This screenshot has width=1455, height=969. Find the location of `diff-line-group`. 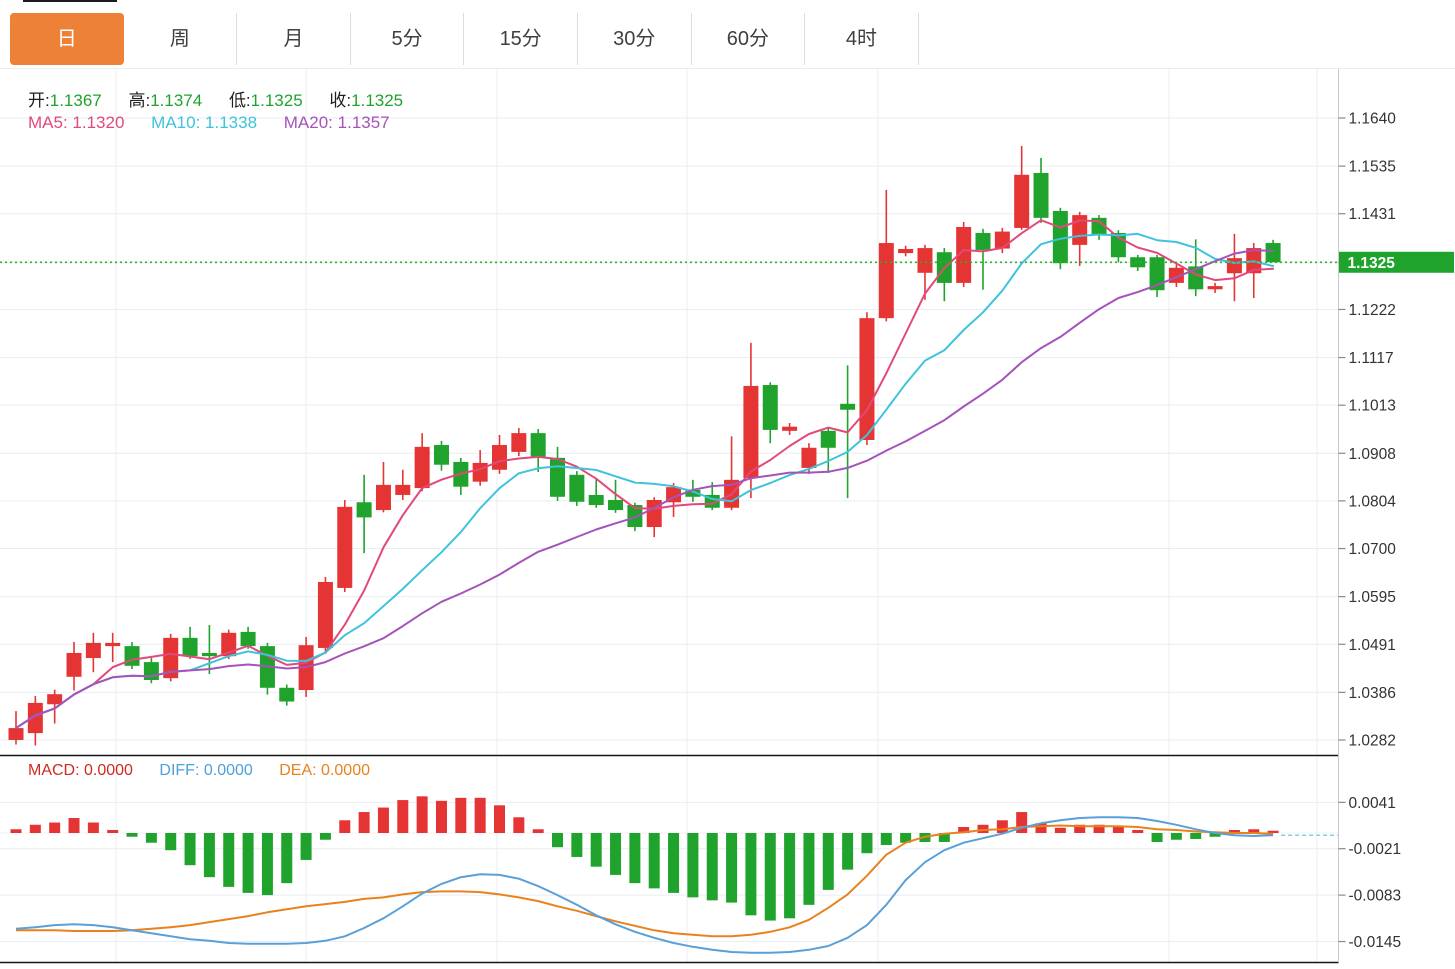

diff-line-group is located at coordinates (644, 885).